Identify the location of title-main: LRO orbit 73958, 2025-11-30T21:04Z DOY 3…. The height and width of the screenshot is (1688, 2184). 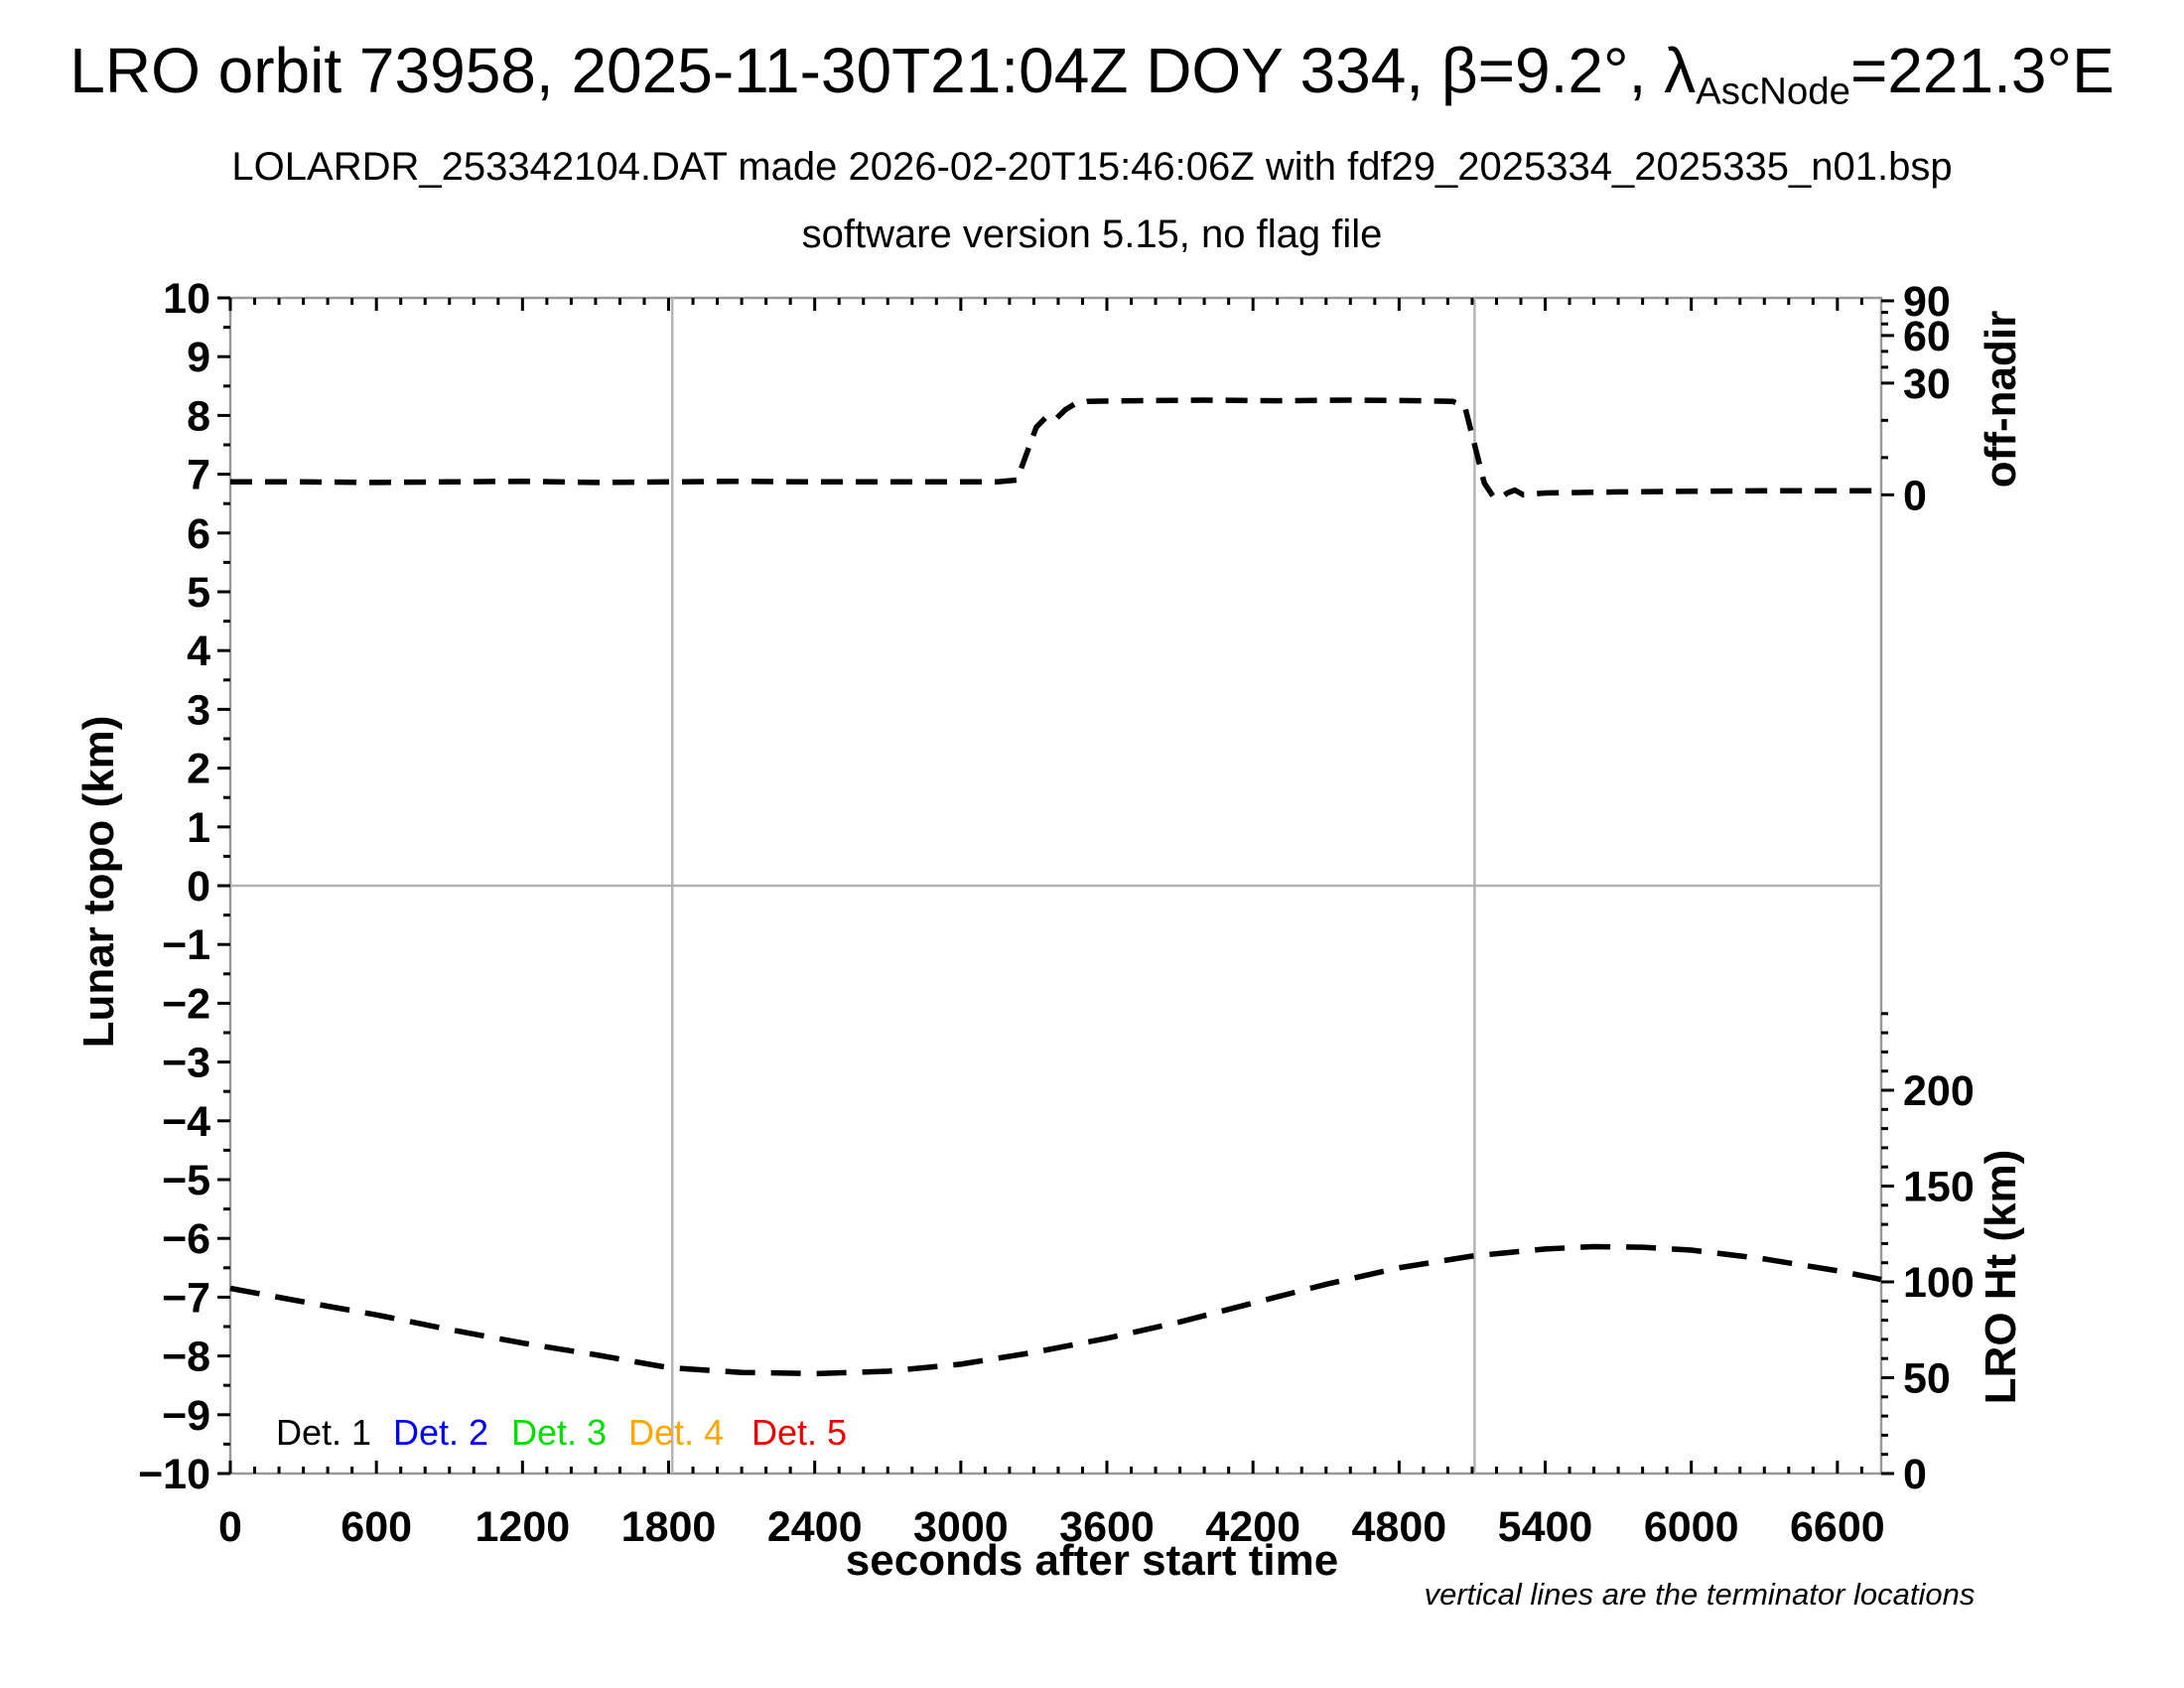
(883, 70).